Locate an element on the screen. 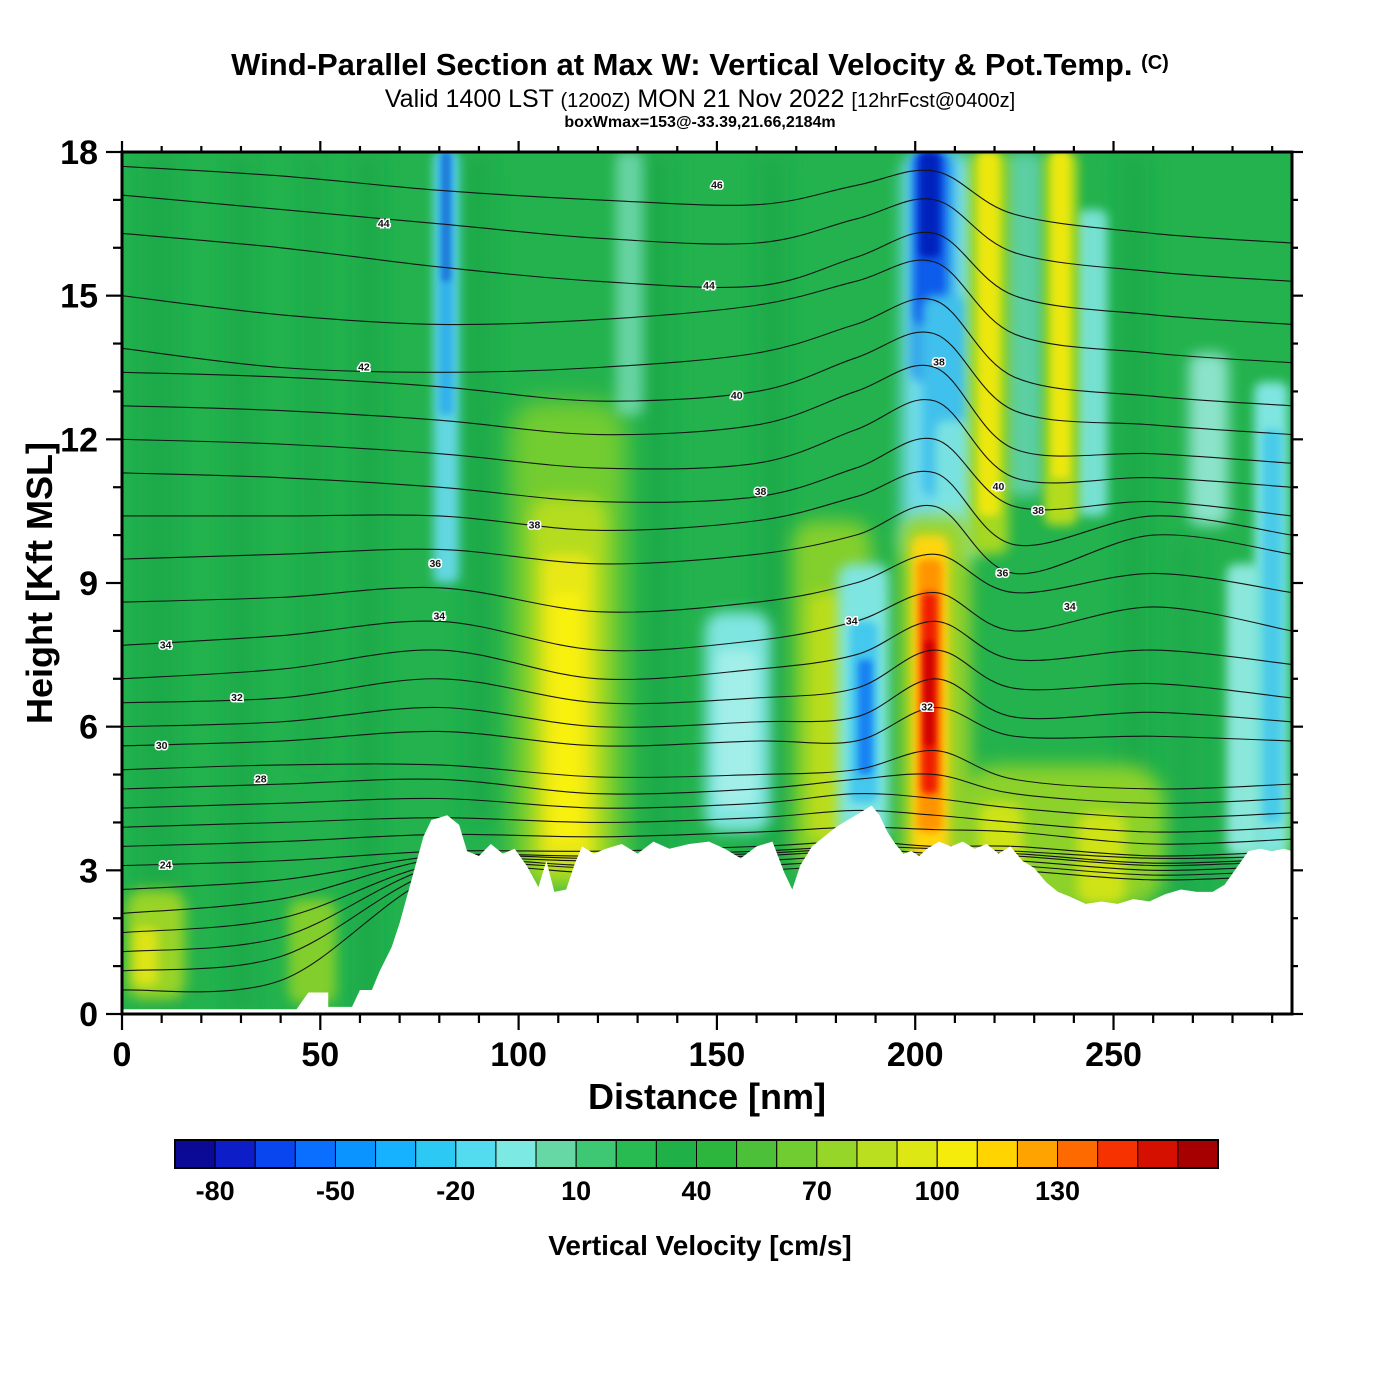 Image resolution: width=1400 pixels, height=1400 pixels. y-axis-label: Height [Kft MSL] is located at coordinates (39, 583).